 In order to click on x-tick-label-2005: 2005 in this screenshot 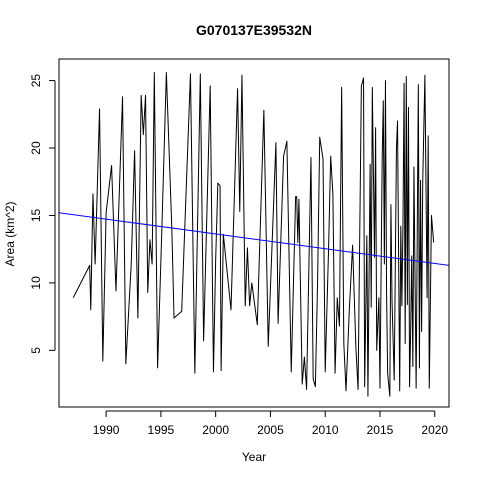, I will do `click(270, 430)`.